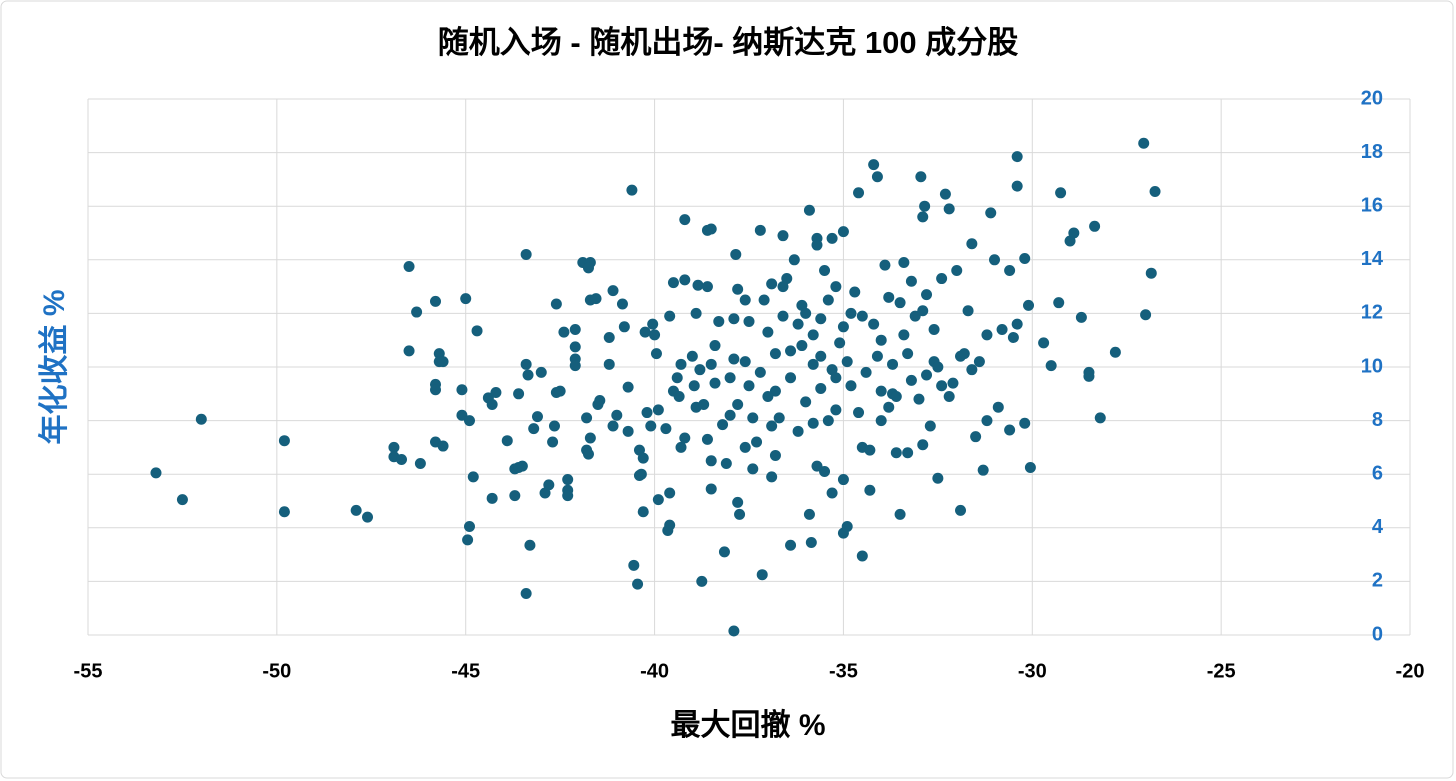 The width and height of the screenshot is (1456, 781). I want to click on x-tick-label: -20, so click(1410, 671).